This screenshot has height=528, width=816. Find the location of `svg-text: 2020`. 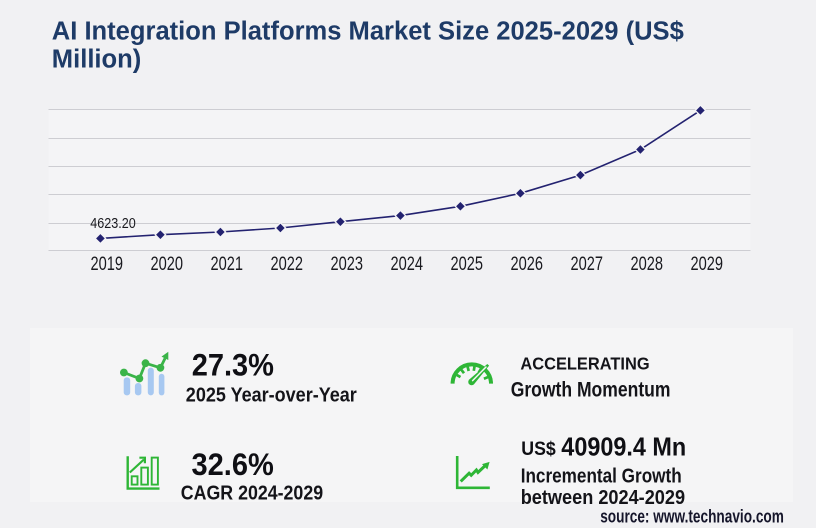

svg-text: 2020 is located at coordinates (167, 264).